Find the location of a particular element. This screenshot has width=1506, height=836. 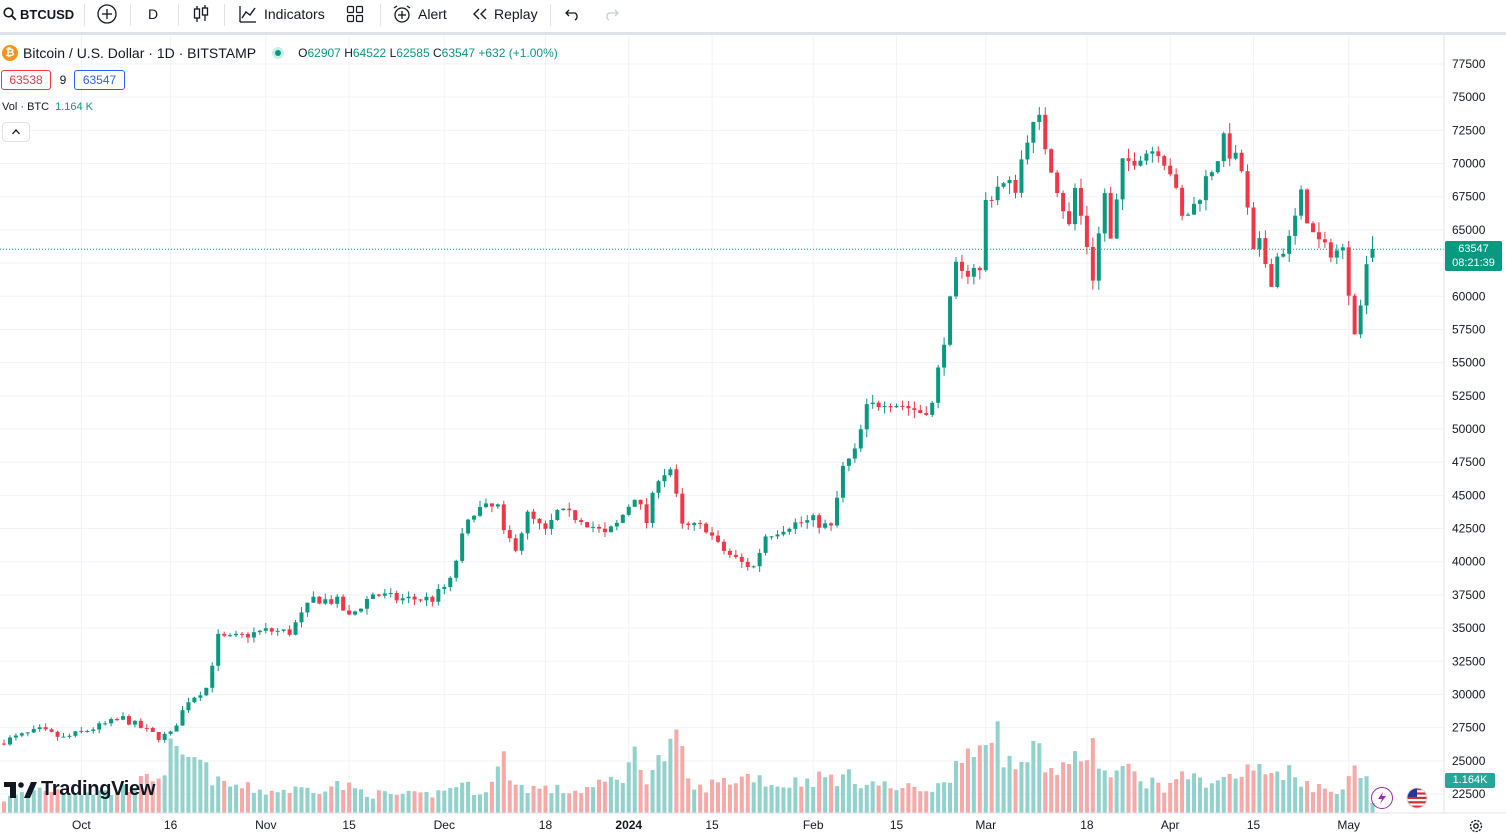

volume-legend: Vol · BTC 1.164 K is located at coordinates (47, 107).